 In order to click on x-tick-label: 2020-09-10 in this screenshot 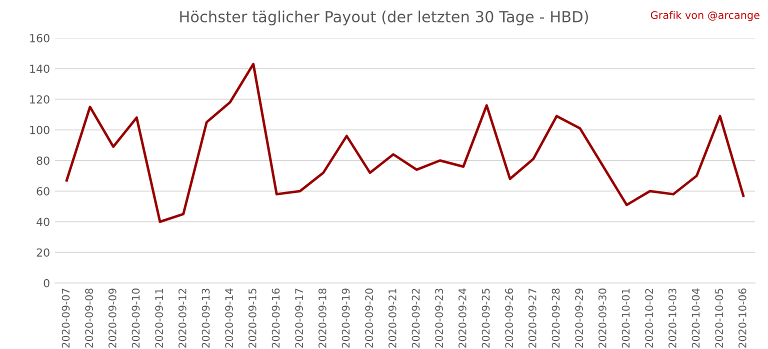, I will do `click(136, 318)`.